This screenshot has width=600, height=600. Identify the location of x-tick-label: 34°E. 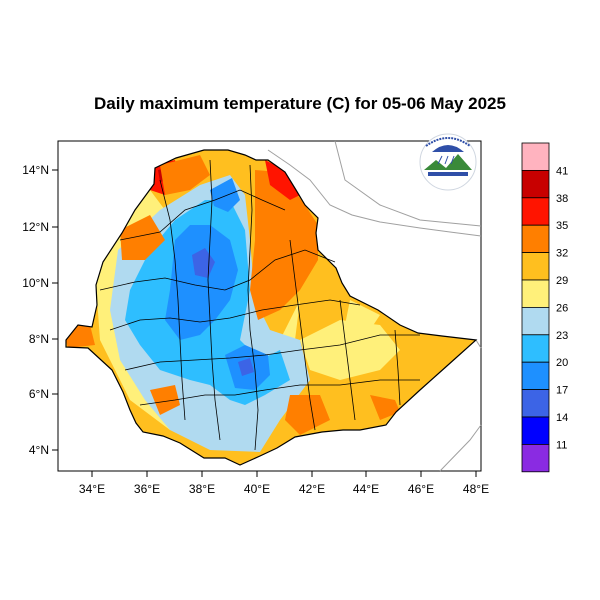
(92, 489).